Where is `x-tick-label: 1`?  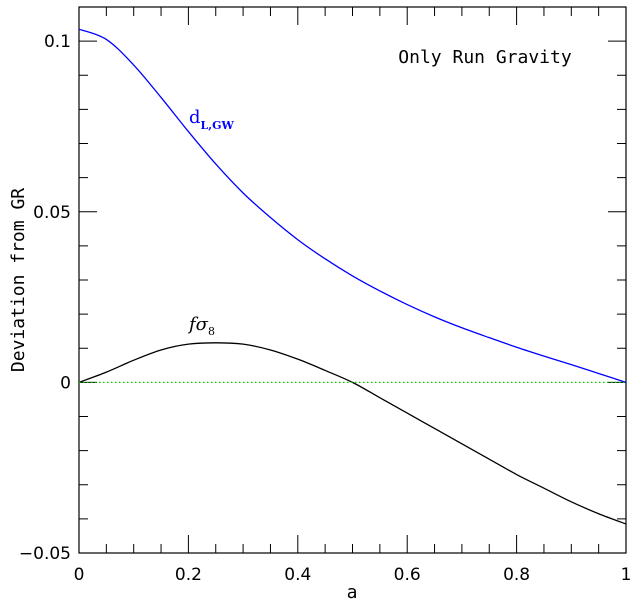 x-tick-label: 1 is located at coordinates (626, 575).